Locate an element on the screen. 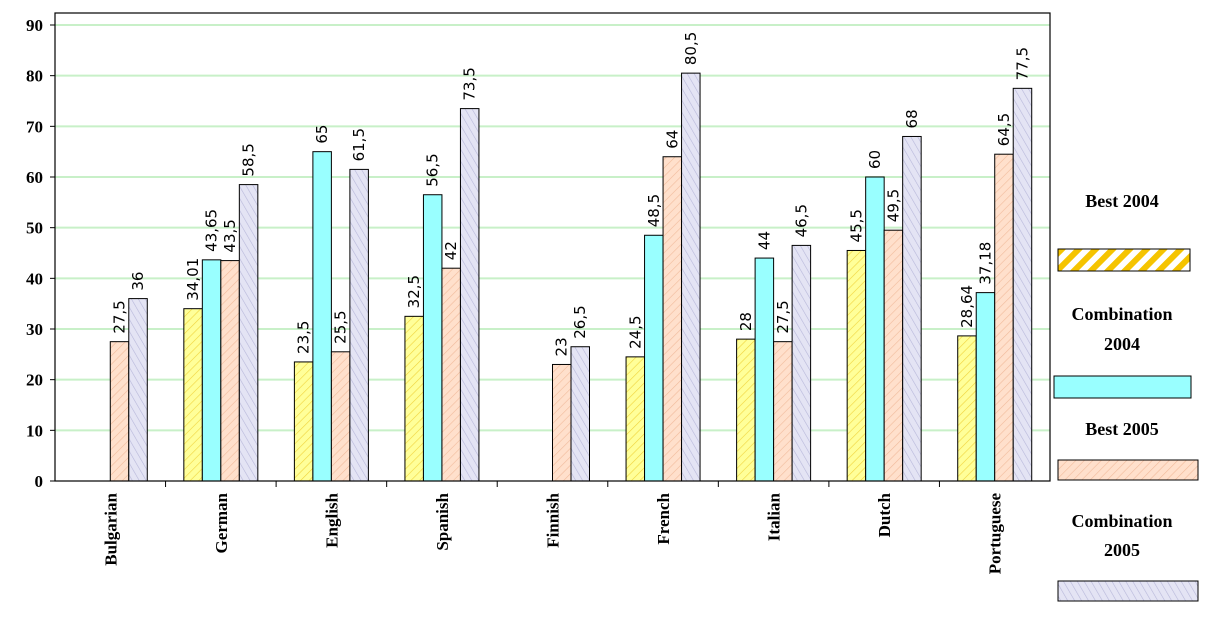 The width and height of the screenshot is (1205, 631). data-label: 46,5 is located at coordinates (801, 220).